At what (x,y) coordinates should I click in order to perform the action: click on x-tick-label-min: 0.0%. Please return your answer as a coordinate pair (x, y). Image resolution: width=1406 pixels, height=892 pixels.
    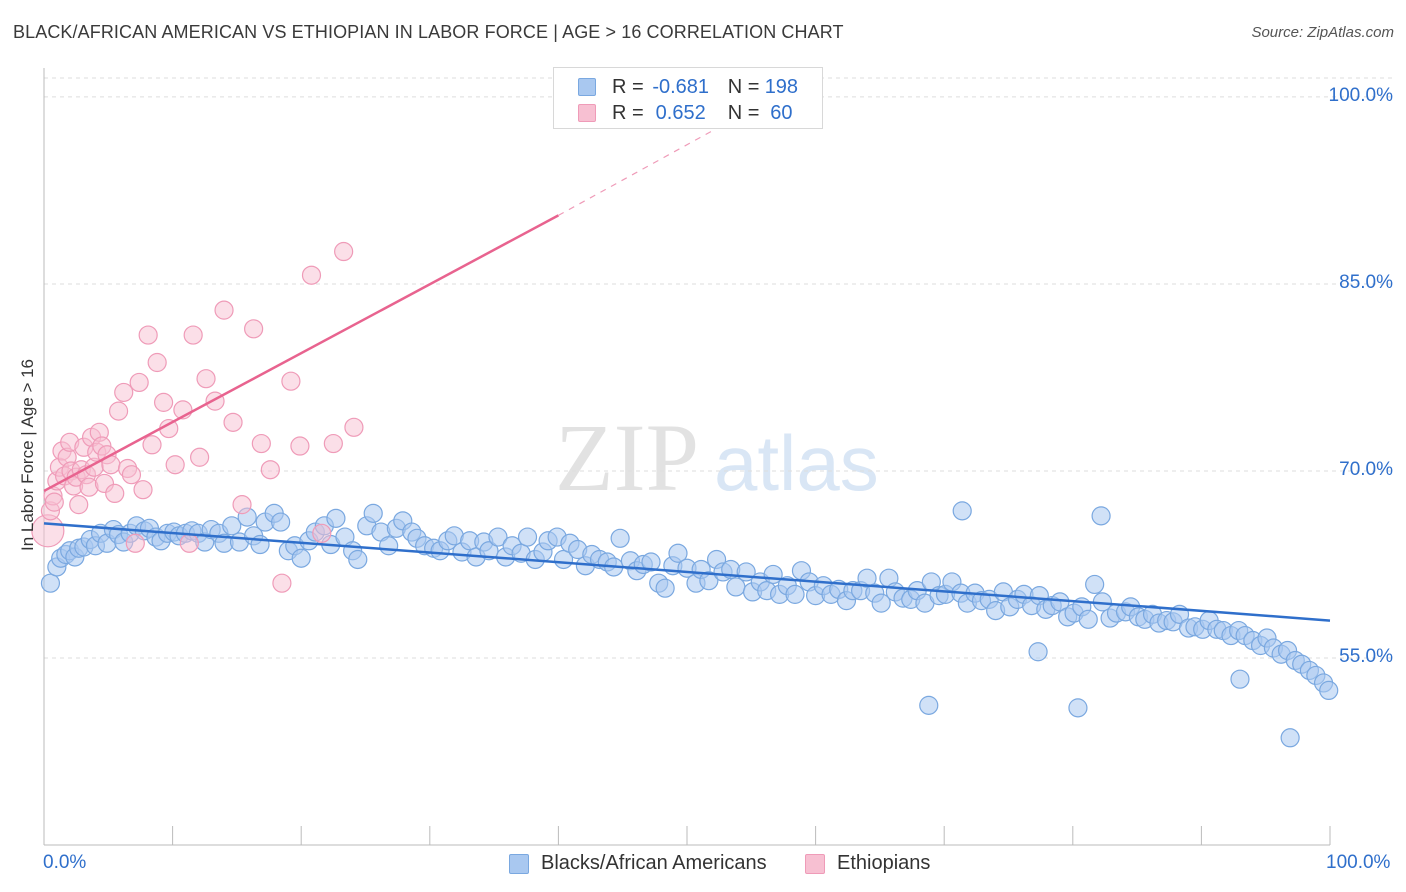
    Looking at the image, I should click on (65, 862).